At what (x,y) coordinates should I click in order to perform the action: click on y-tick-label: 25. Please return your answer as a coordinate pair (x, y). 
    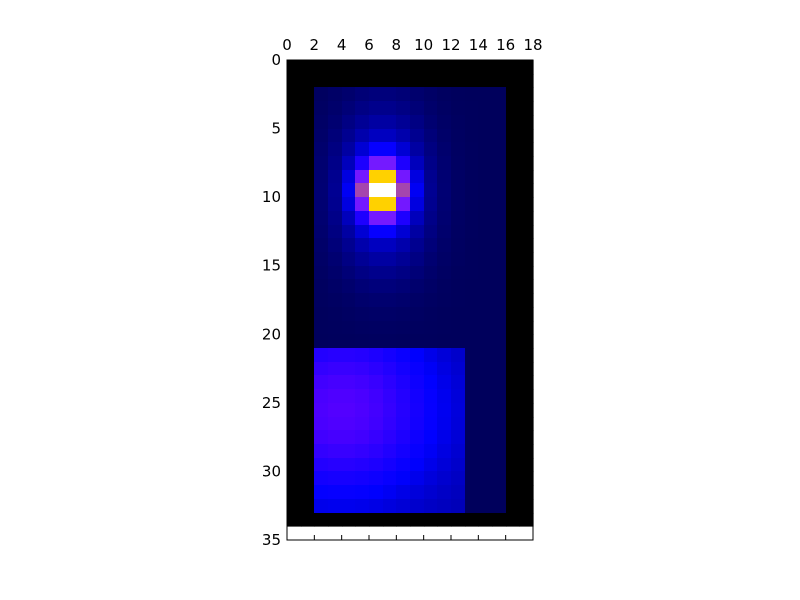
    Looking at the image, I should click on (271, 403).